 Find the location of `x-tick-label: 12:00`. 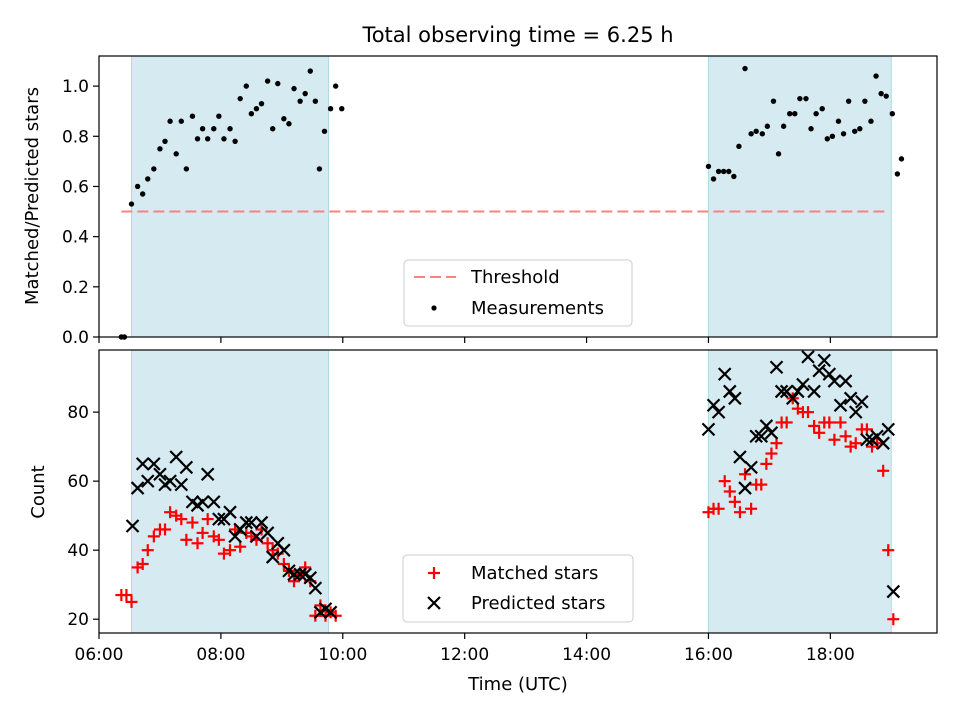

x-tick-label: 12:00 is located at coordinates (464, 655).